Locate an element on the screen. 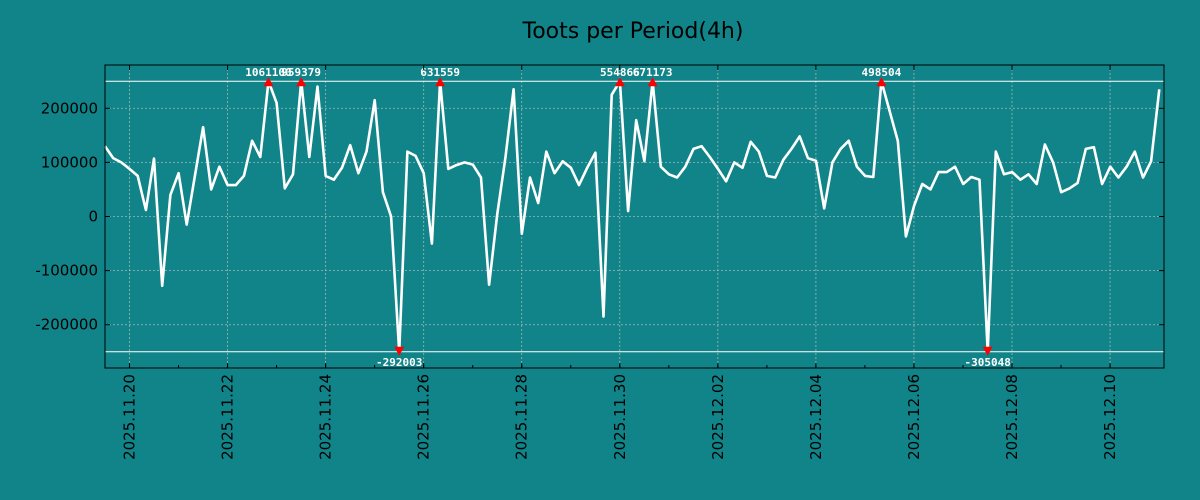  chart-title: Toots per Period(4h) is located at coordinates (633, 31).